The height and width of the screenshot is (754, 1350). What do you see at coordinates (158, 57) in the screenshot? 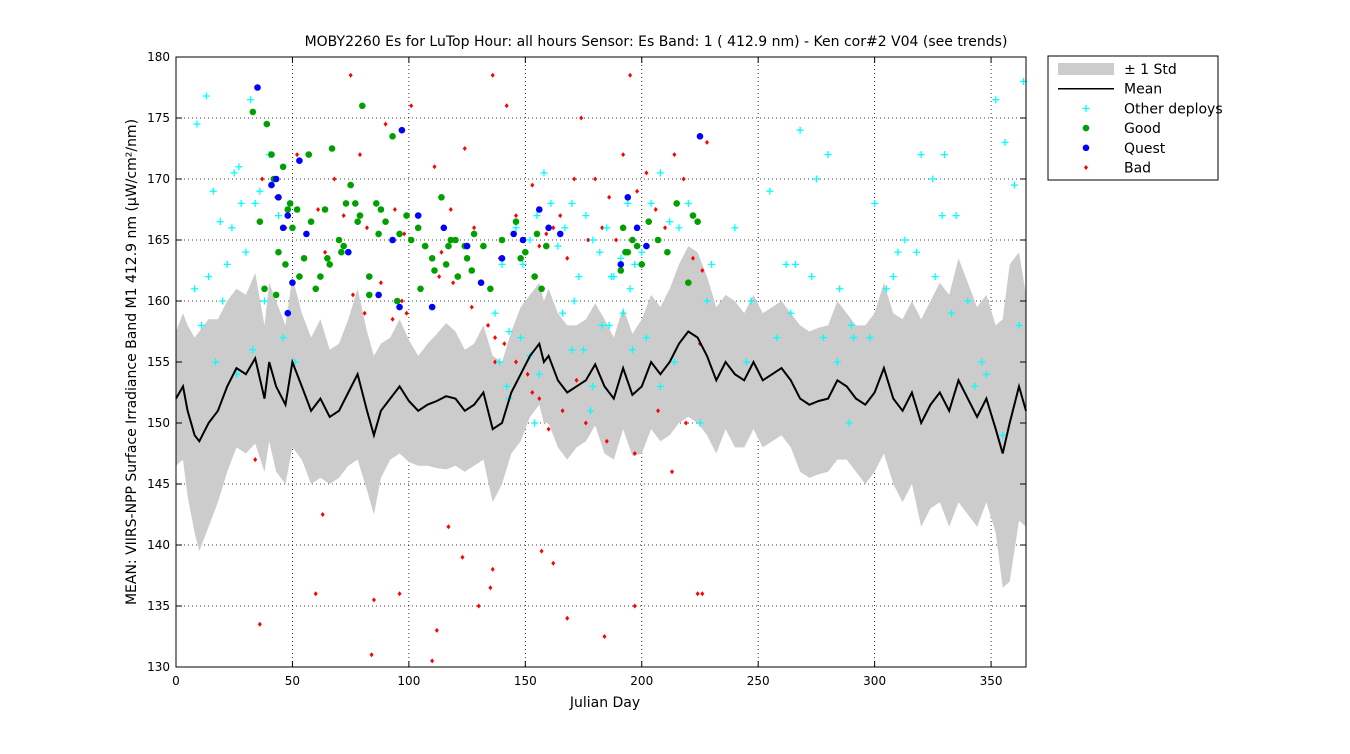
I see `y-tick-label: 180` at bounding box center [158, 57].